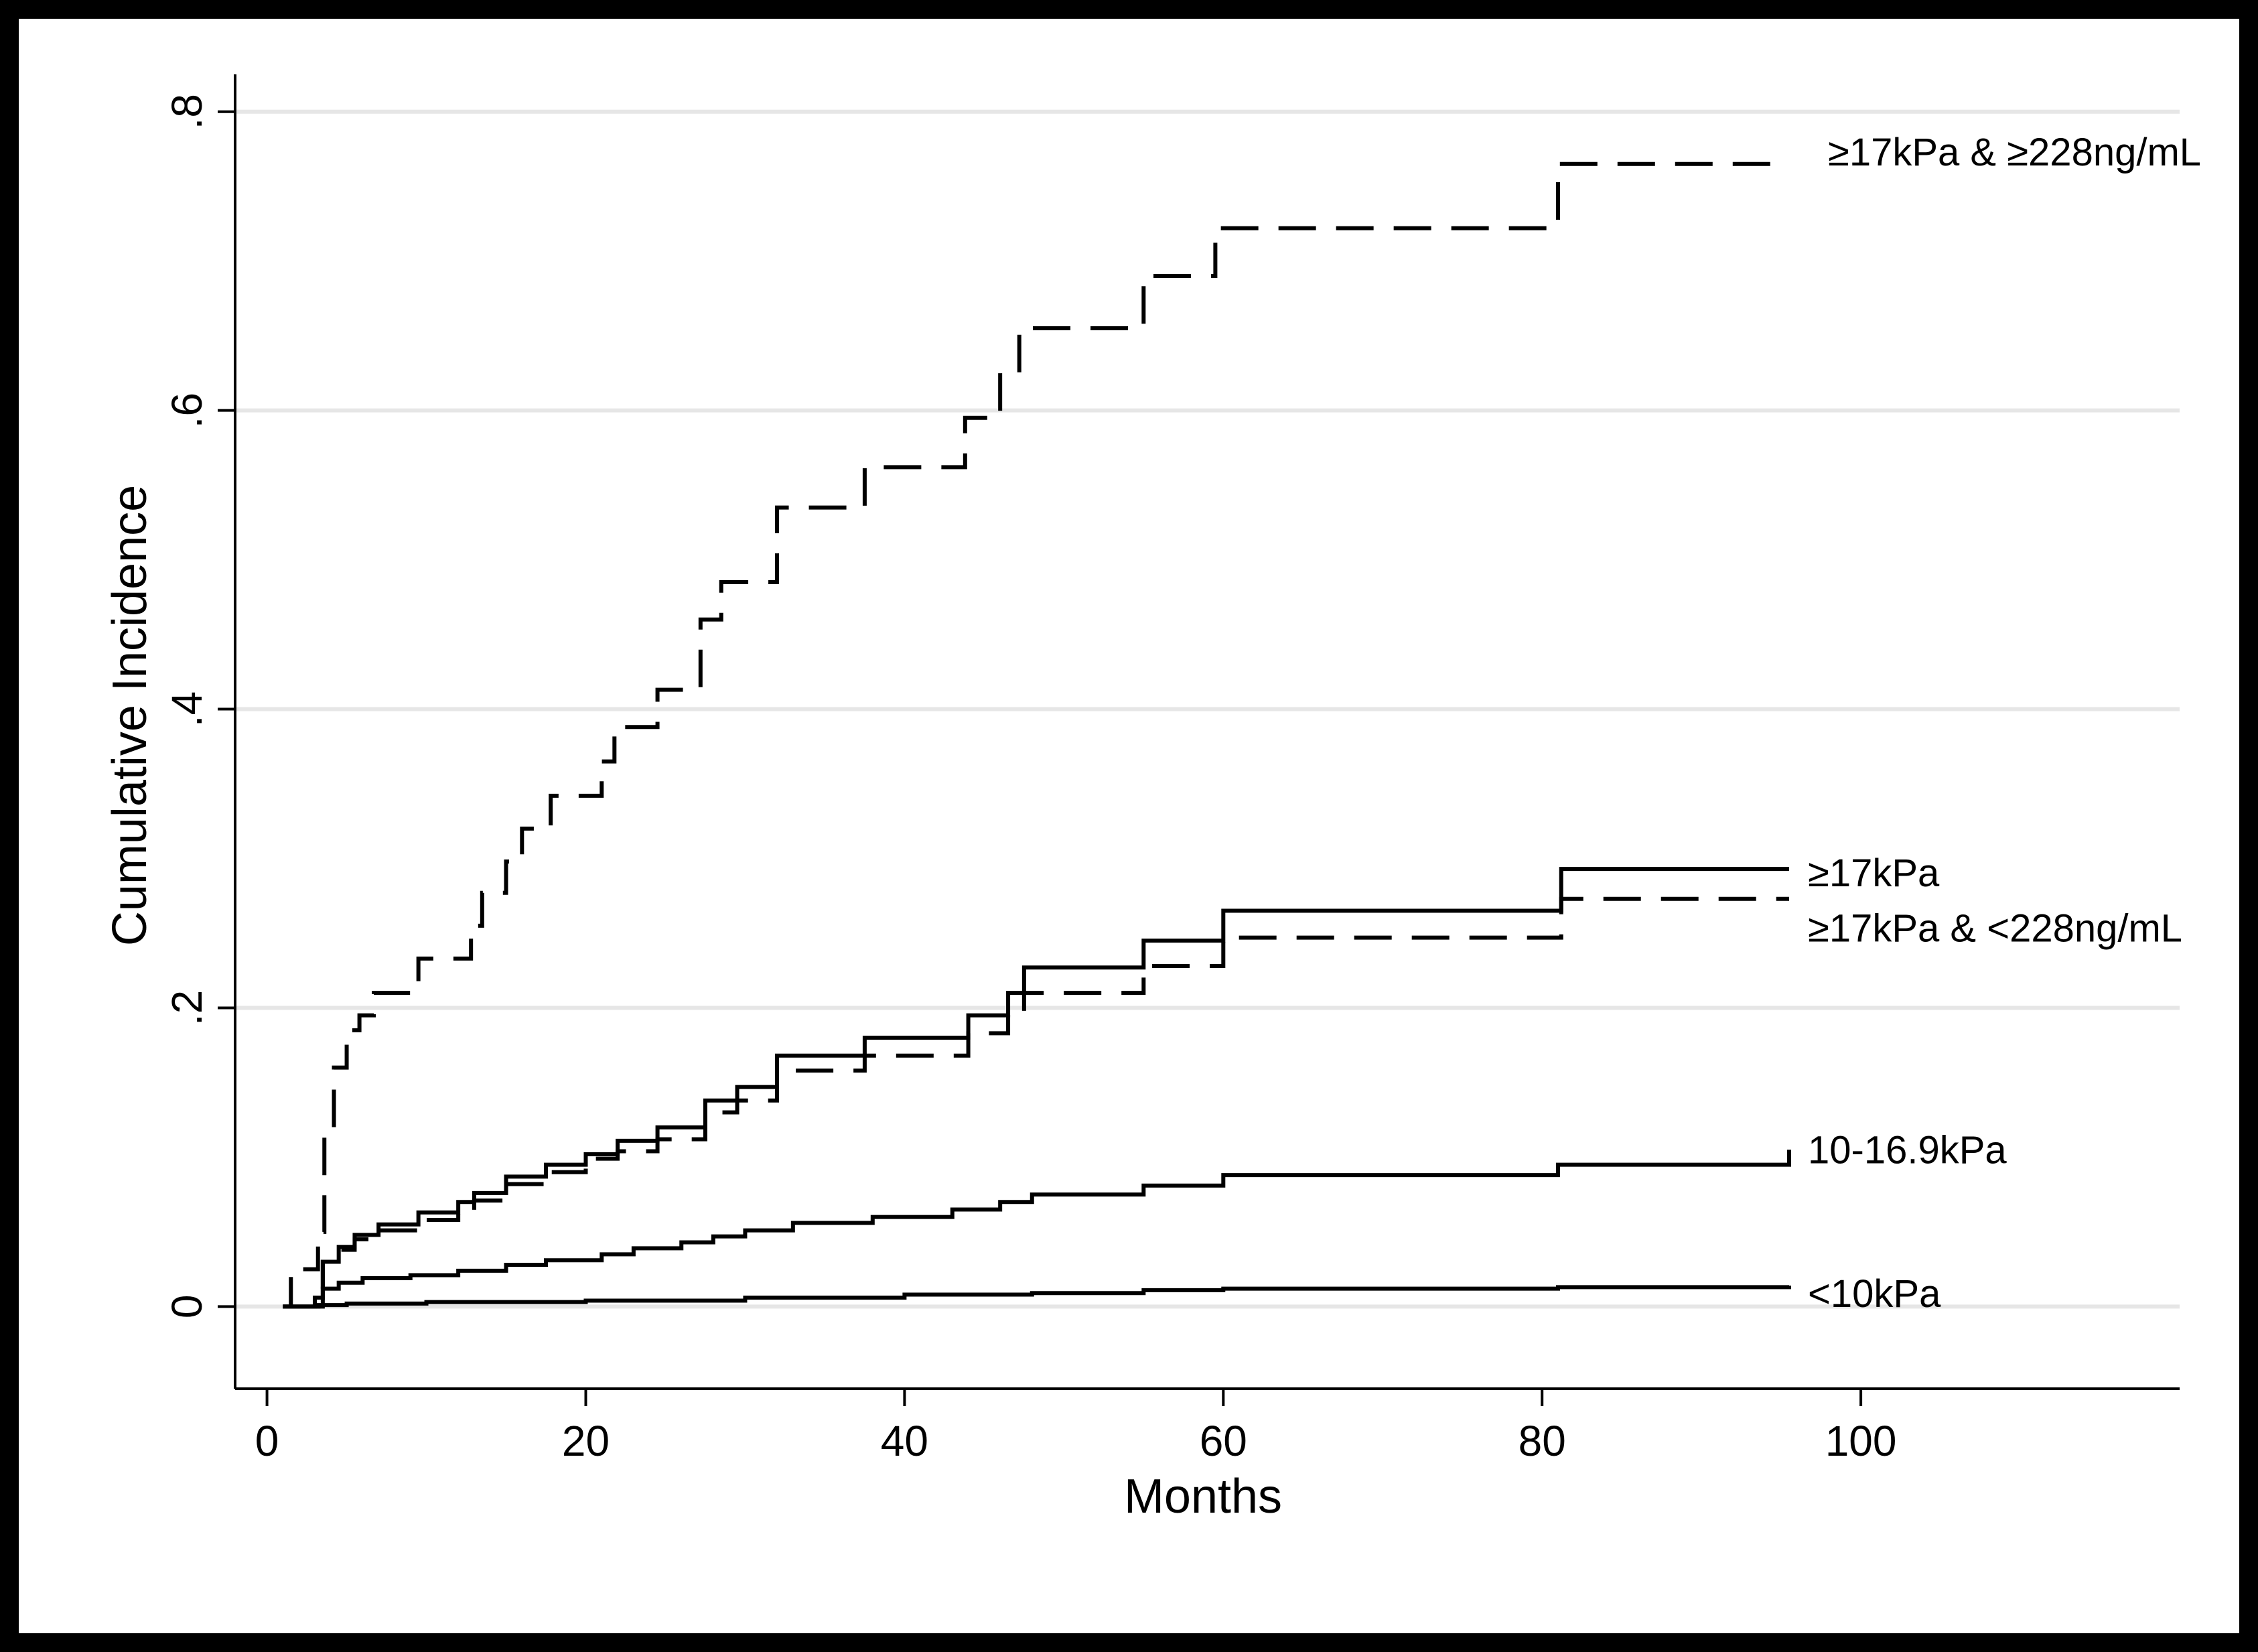  What do you see at coordinates (187, 410) in the screenshot?
I see `y-tick-label: .6` at bounding box center [187, 410].